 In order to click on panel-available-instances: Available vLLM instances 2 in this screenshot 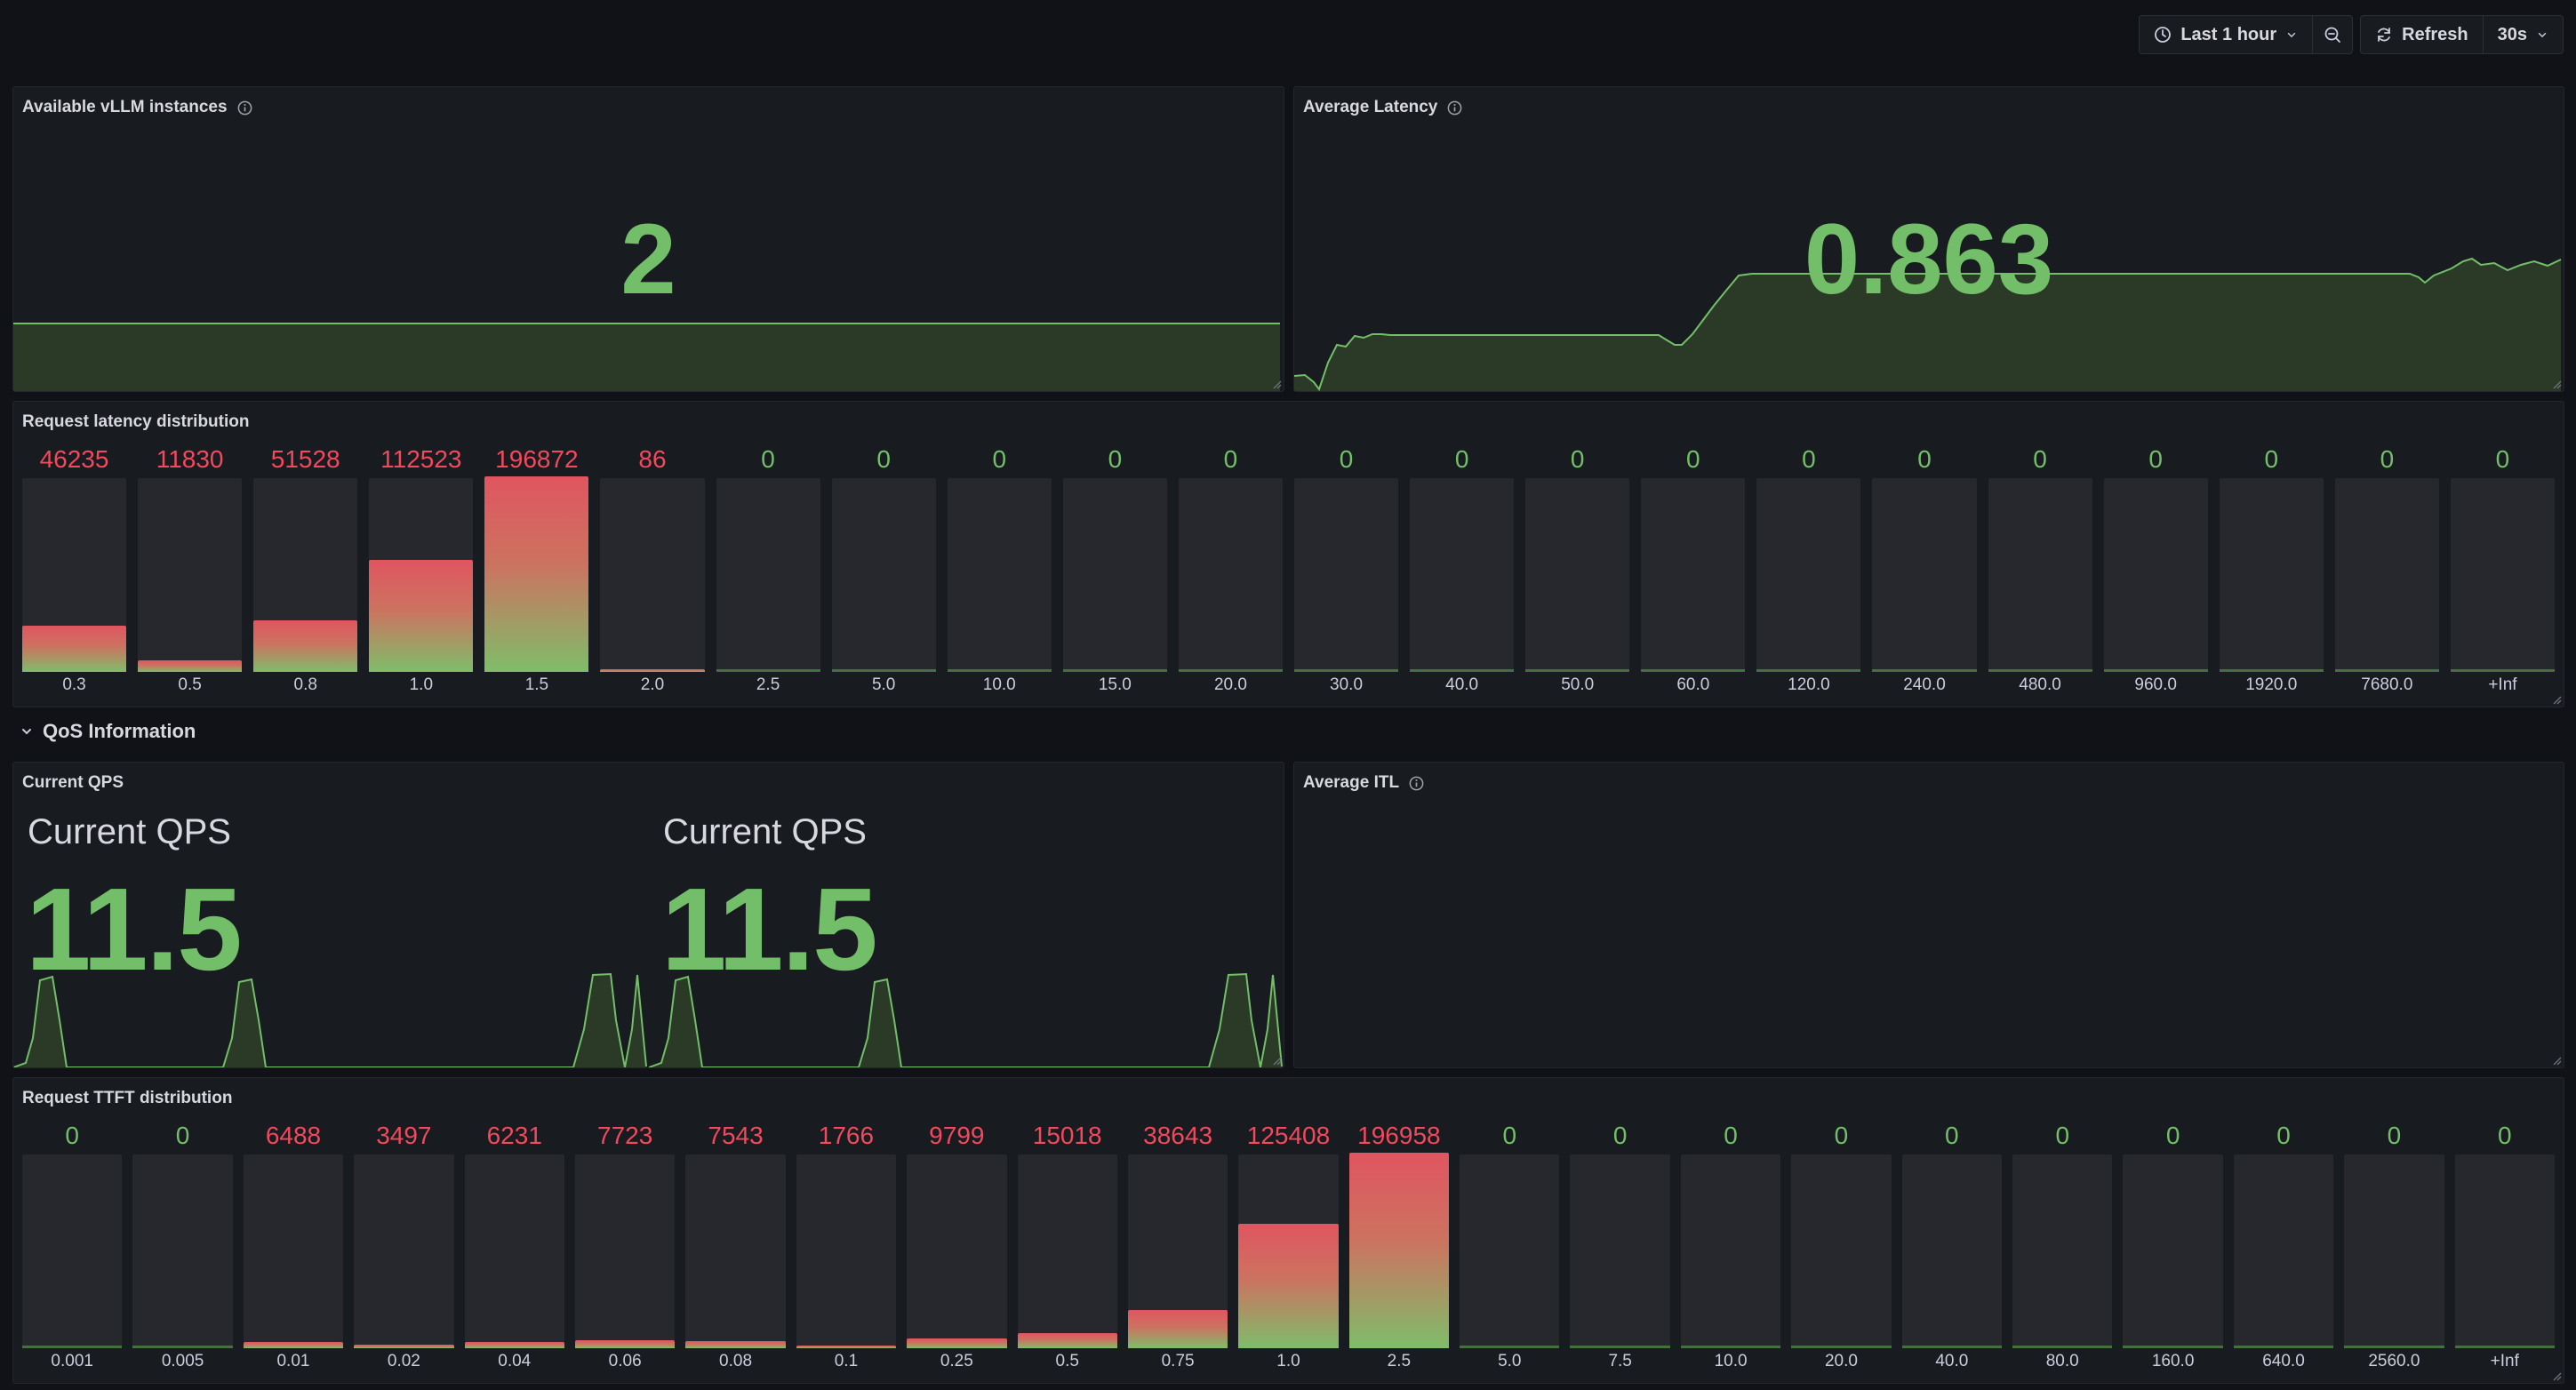, I will do `click(648, 239)`.